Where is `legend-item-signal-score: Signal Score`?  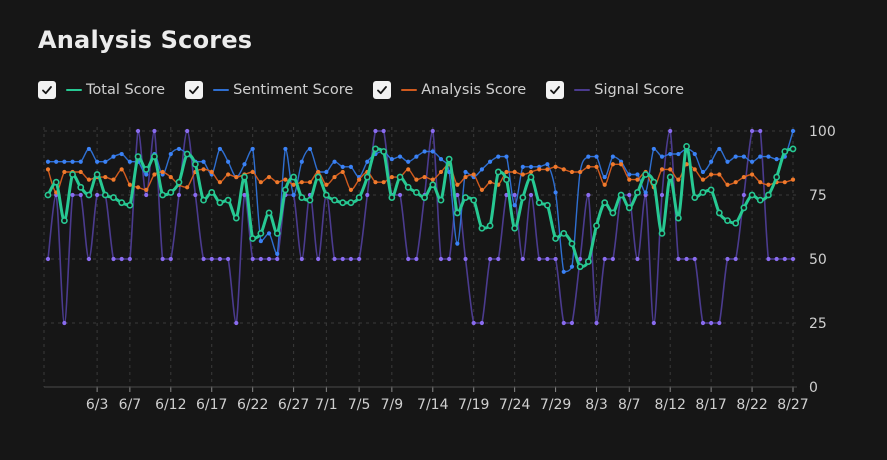
legend-item-signal-score: Signal Score is located at coordinates (615, 90).